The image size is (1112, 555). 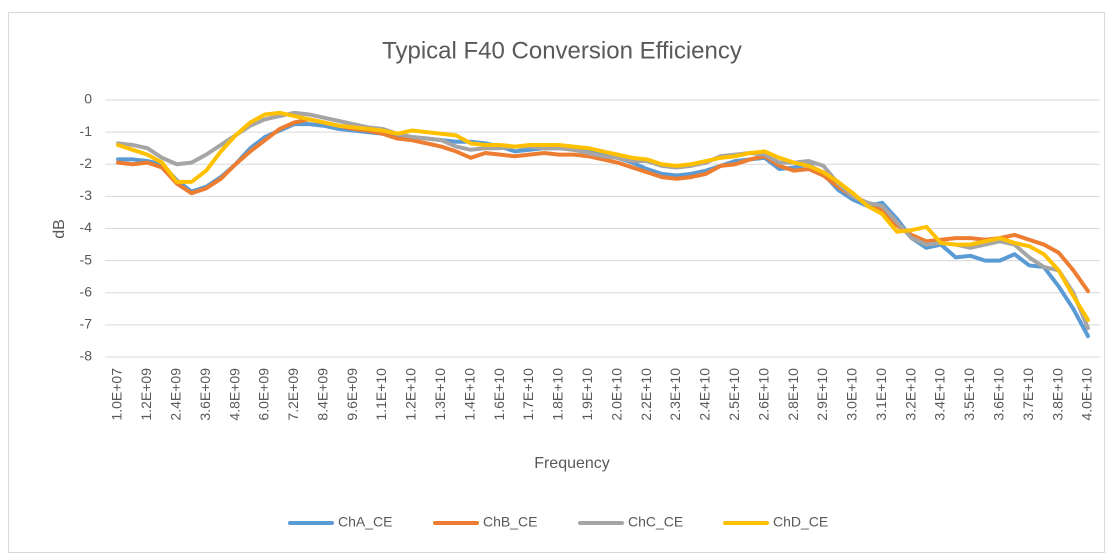 What do you see at coordinates (59, 229) in the screenshot?
I see `y-axis-label: dB` at bounding box center [59, 229].